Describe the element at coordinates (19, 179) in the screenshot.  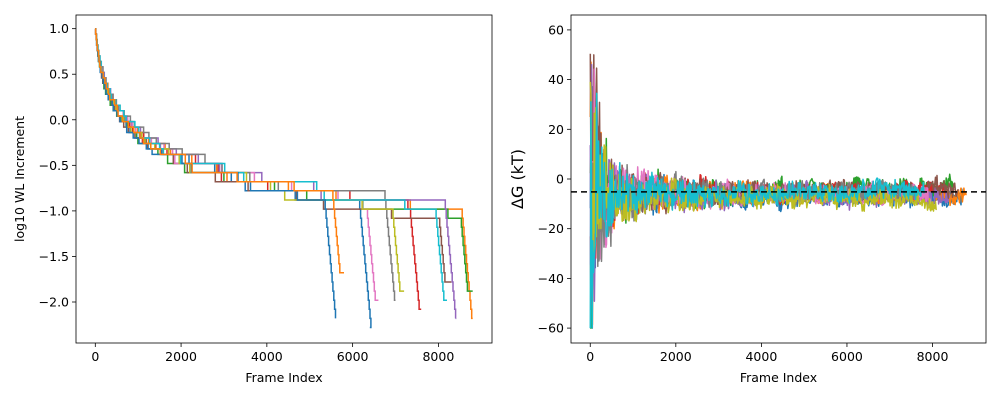
I see `y-axis-label: log10 WL Increment` at that location.